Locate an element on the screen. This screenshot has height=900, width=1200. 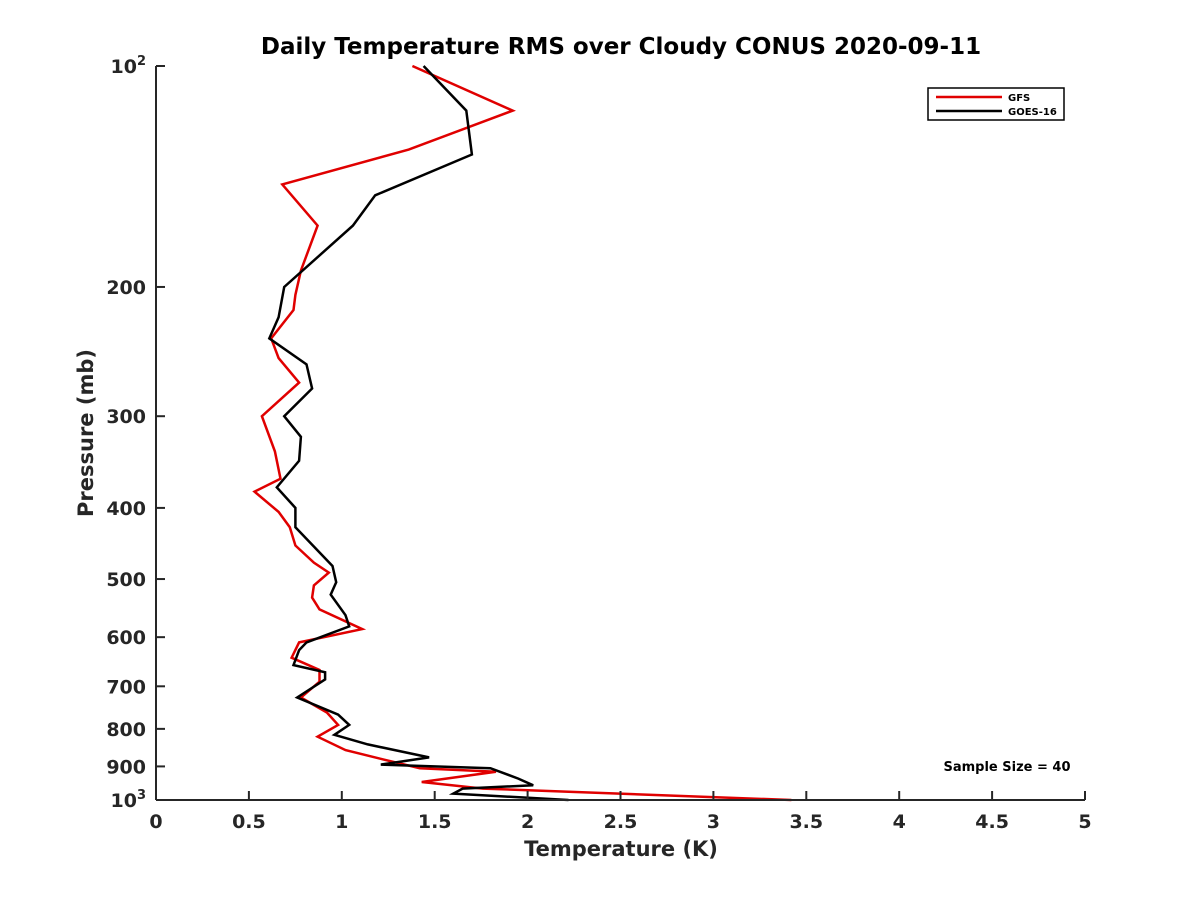
legend-label: GOES-16 is located at coordinates (1032, 112).